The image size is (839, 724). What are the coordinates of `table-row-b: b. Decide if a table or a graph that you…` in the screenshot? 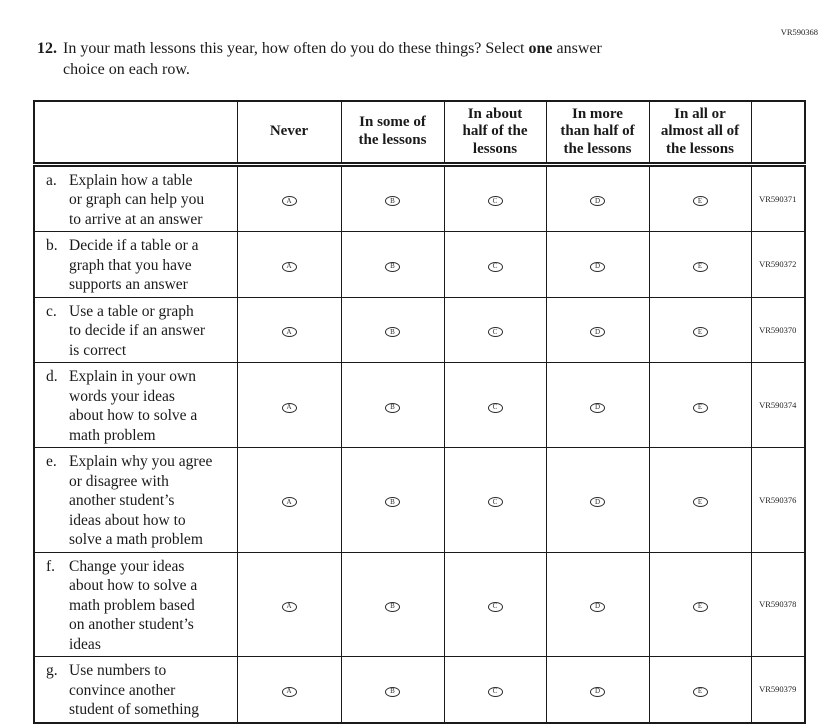 It's located at (419, 264).